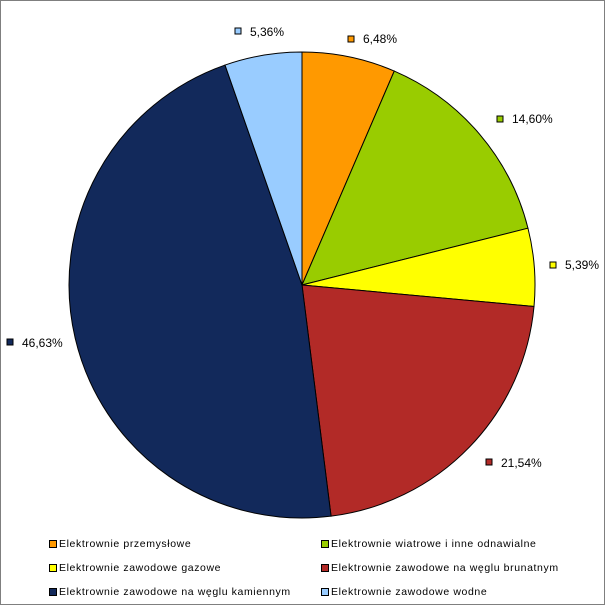 The height and width of the screenshot is (605, 605). What do you see at coordinates (409, 592) in the screenshot?
I see `legend-label: Elektrownie zawodowe wodne` at bounding box center [409, 592].